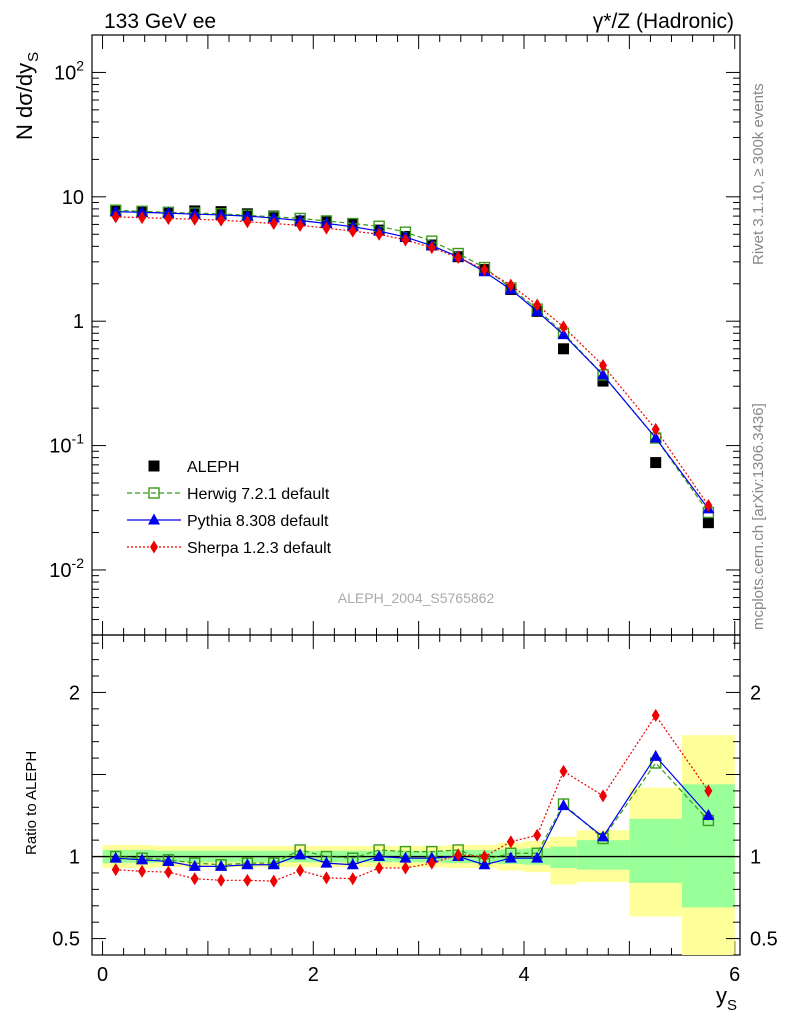 The height and width of the screenshot is (1024, 786). Describe the element at coordinates (78, 322) in the screenshot. I see `upper-y-tick-label: 1` at that location.